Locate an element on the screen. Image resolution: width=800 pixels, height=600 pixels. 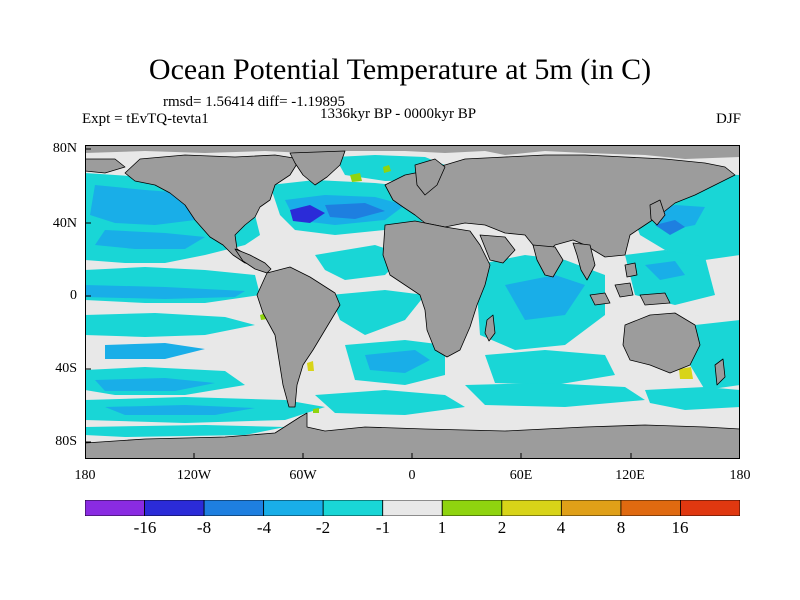
lat-label-80s: 80S is located at coordinates (66, 441).